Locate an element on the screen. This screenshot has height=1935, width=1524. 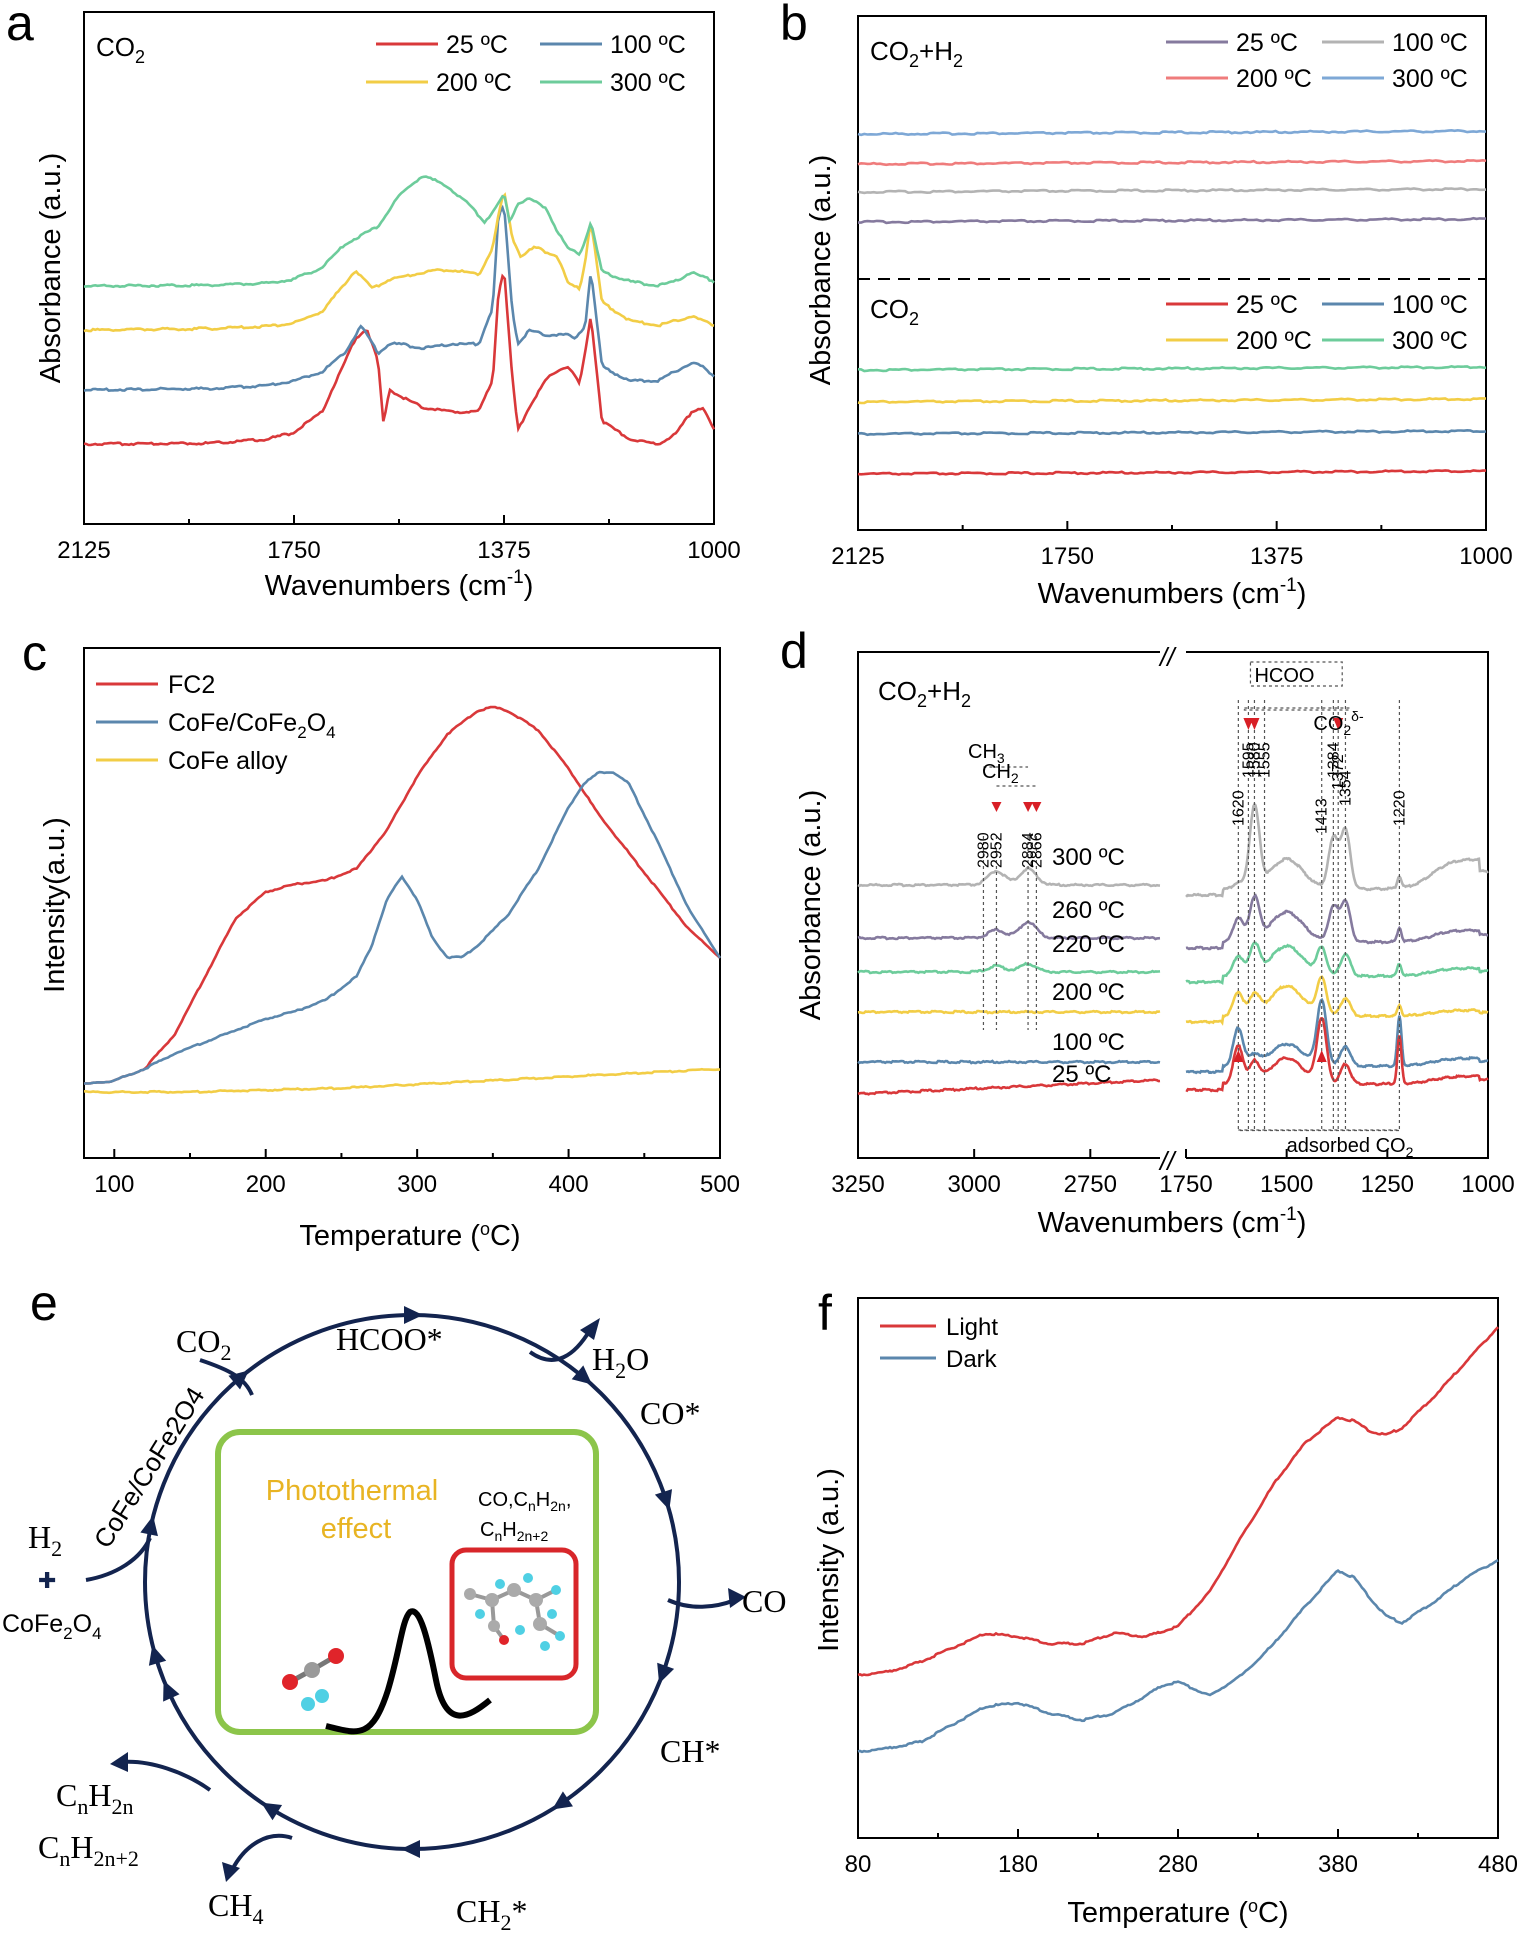
legend-c: FC2 CoFe/CoFe2O4 CoFe alloy is located at coordinates (216, 723).